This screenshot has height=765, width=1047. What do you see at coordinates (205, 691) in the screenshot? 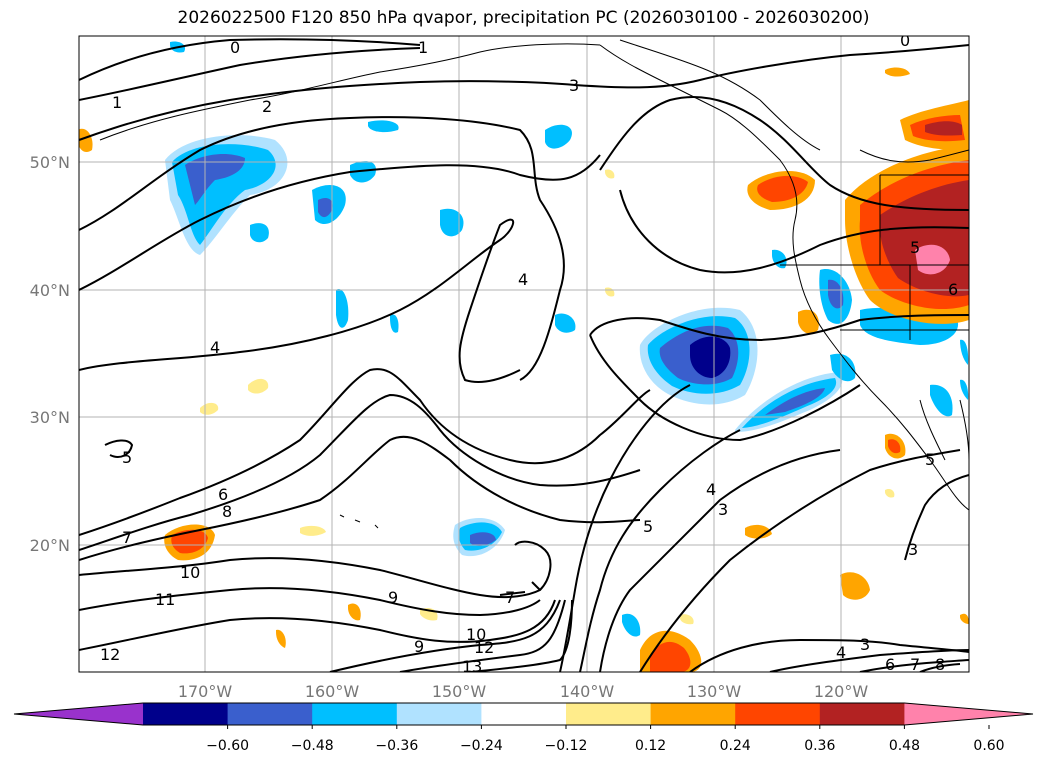
I see `lon-label: 170°W` at bounding box center [205, 691].